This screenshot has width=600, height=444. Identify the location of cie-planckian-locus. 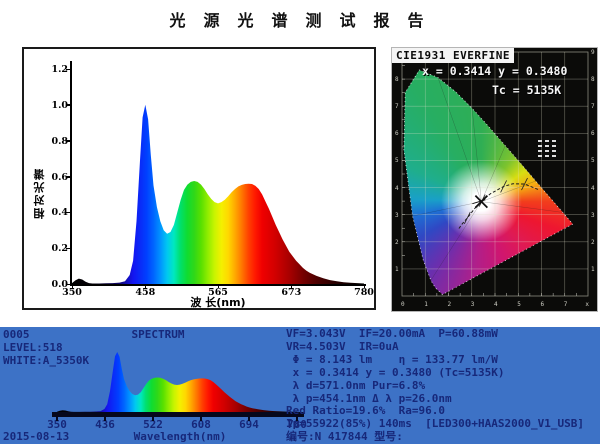
(498, 207).